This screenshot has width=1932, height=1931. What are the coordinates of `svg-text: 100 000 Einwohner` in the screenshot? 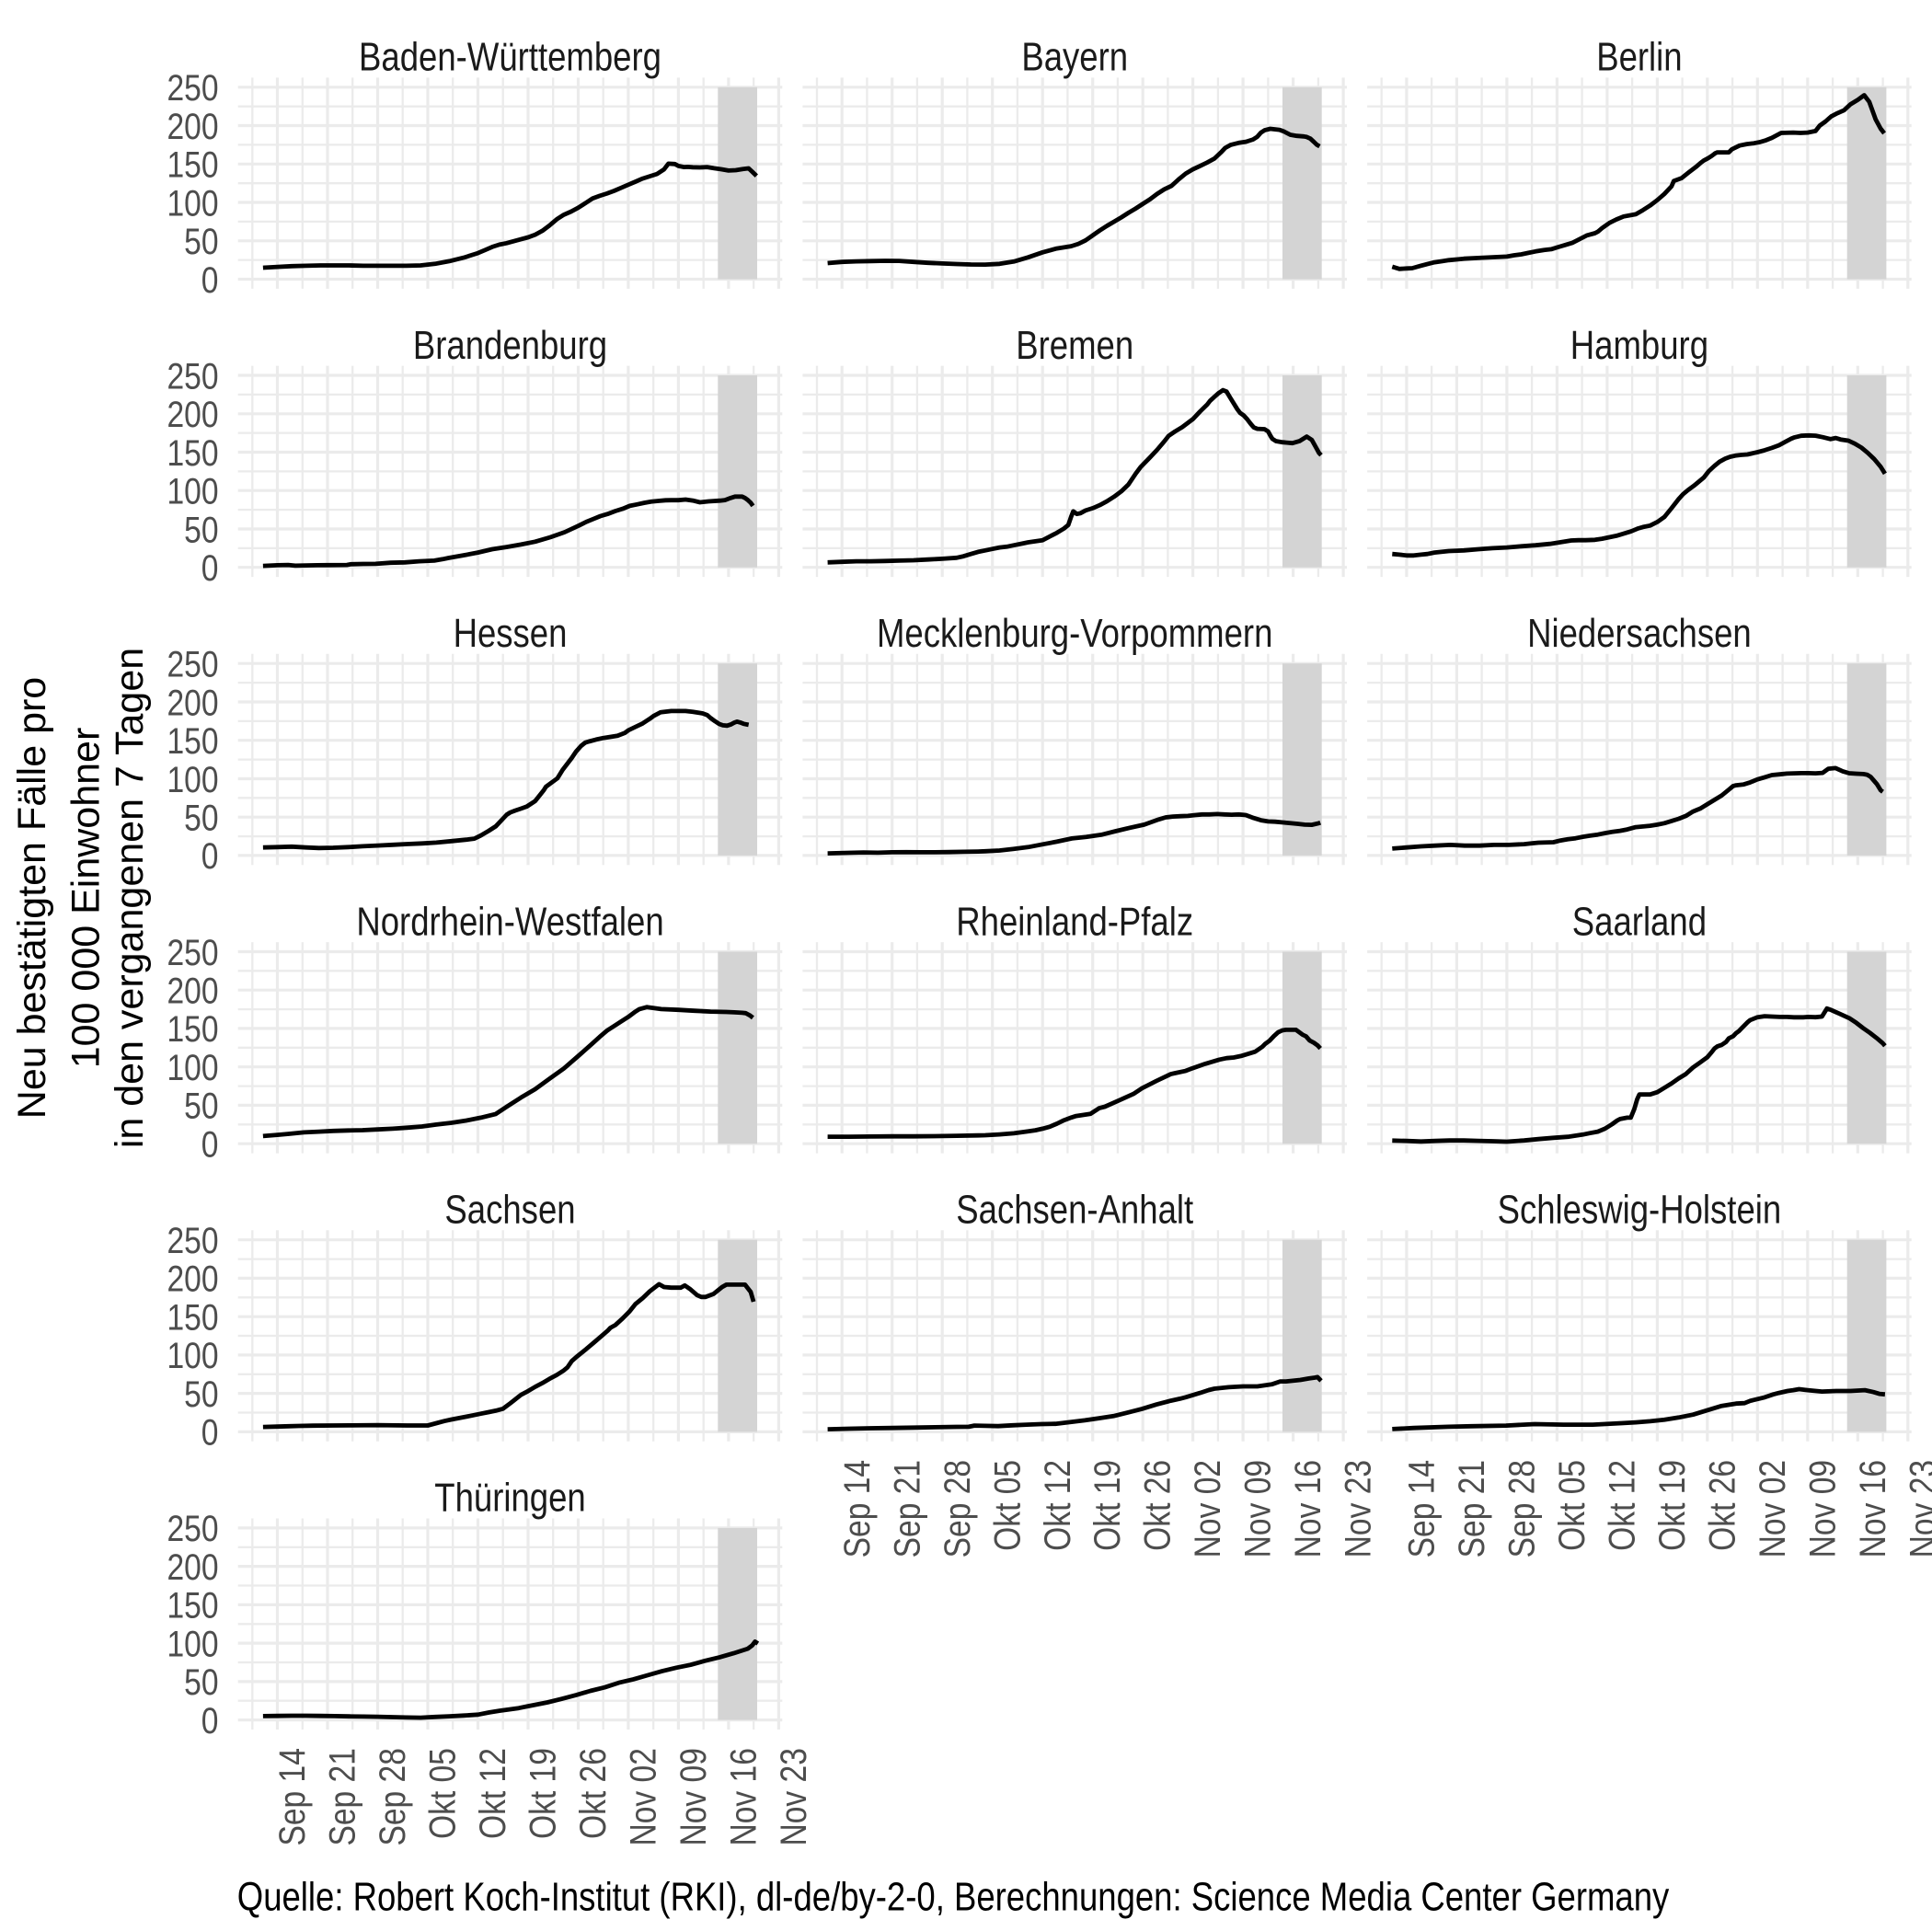 It's located at (86, 899).